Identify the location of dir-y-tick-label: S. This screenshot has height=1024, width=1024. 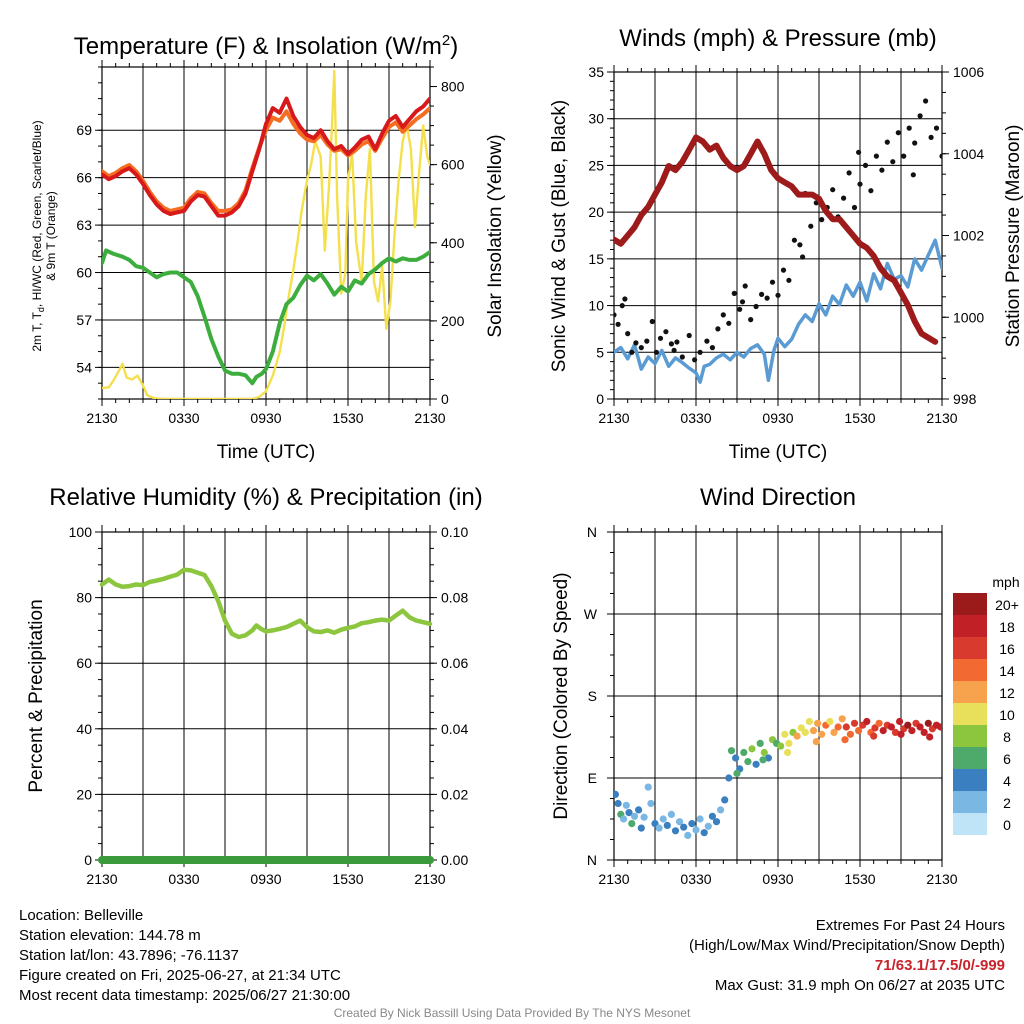
(592, 696).